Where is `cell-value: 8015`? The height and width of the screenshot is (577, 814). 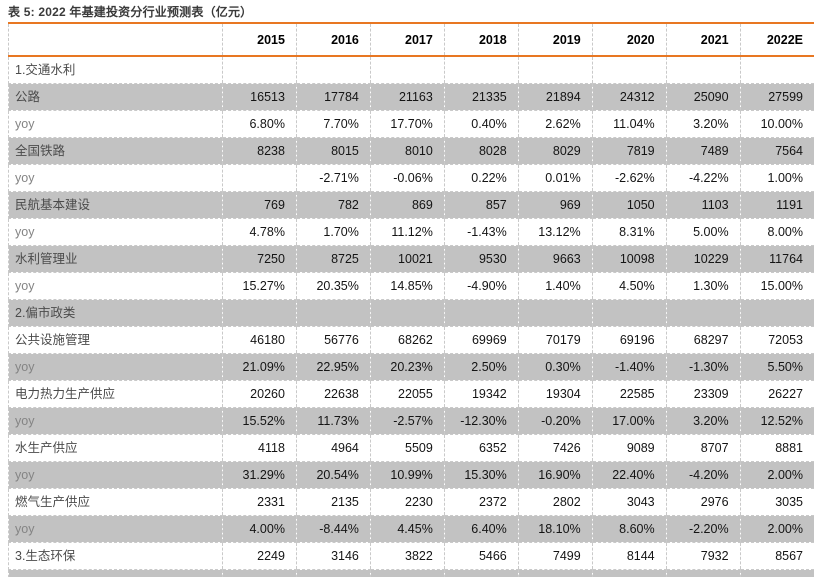
cell-value: 8015 is located at coordinates (333, 151).